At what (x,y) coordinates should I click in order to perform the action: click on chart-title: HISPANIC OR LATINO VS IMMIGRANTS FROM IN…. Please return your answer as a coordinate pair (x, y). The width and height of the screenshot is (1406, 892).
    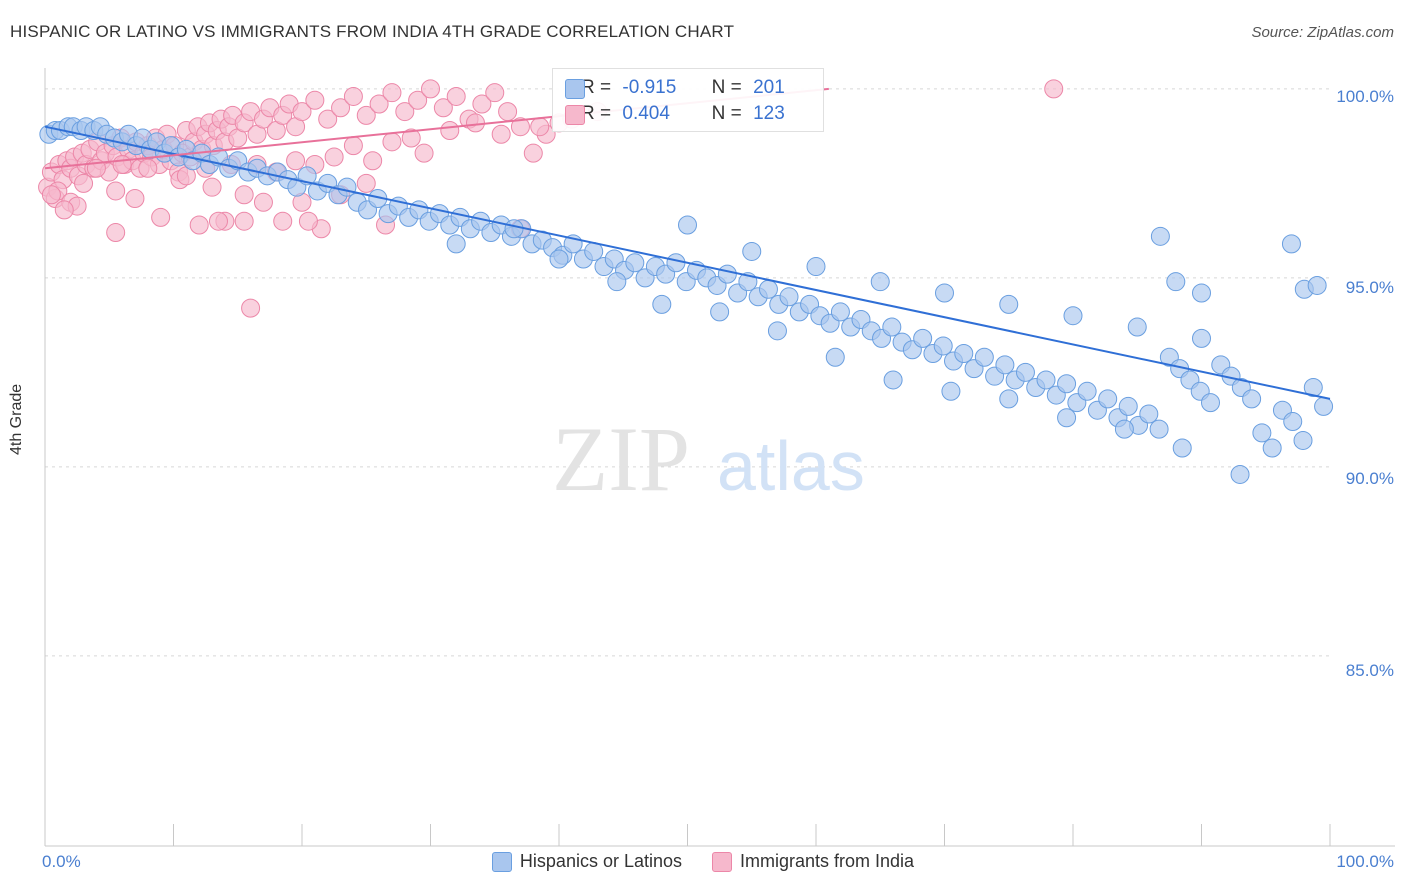
    Looking at the image, I should click on (372, 31).